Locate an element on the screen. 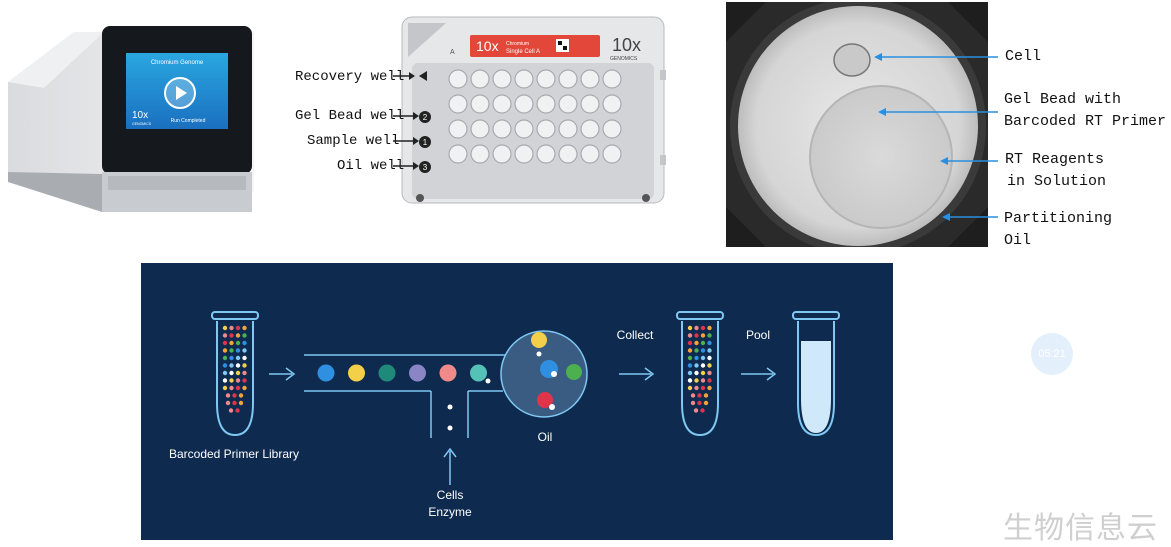  gel-bead-label-line2: Barcoded RT Primer is located at coordinates (1085, 121).